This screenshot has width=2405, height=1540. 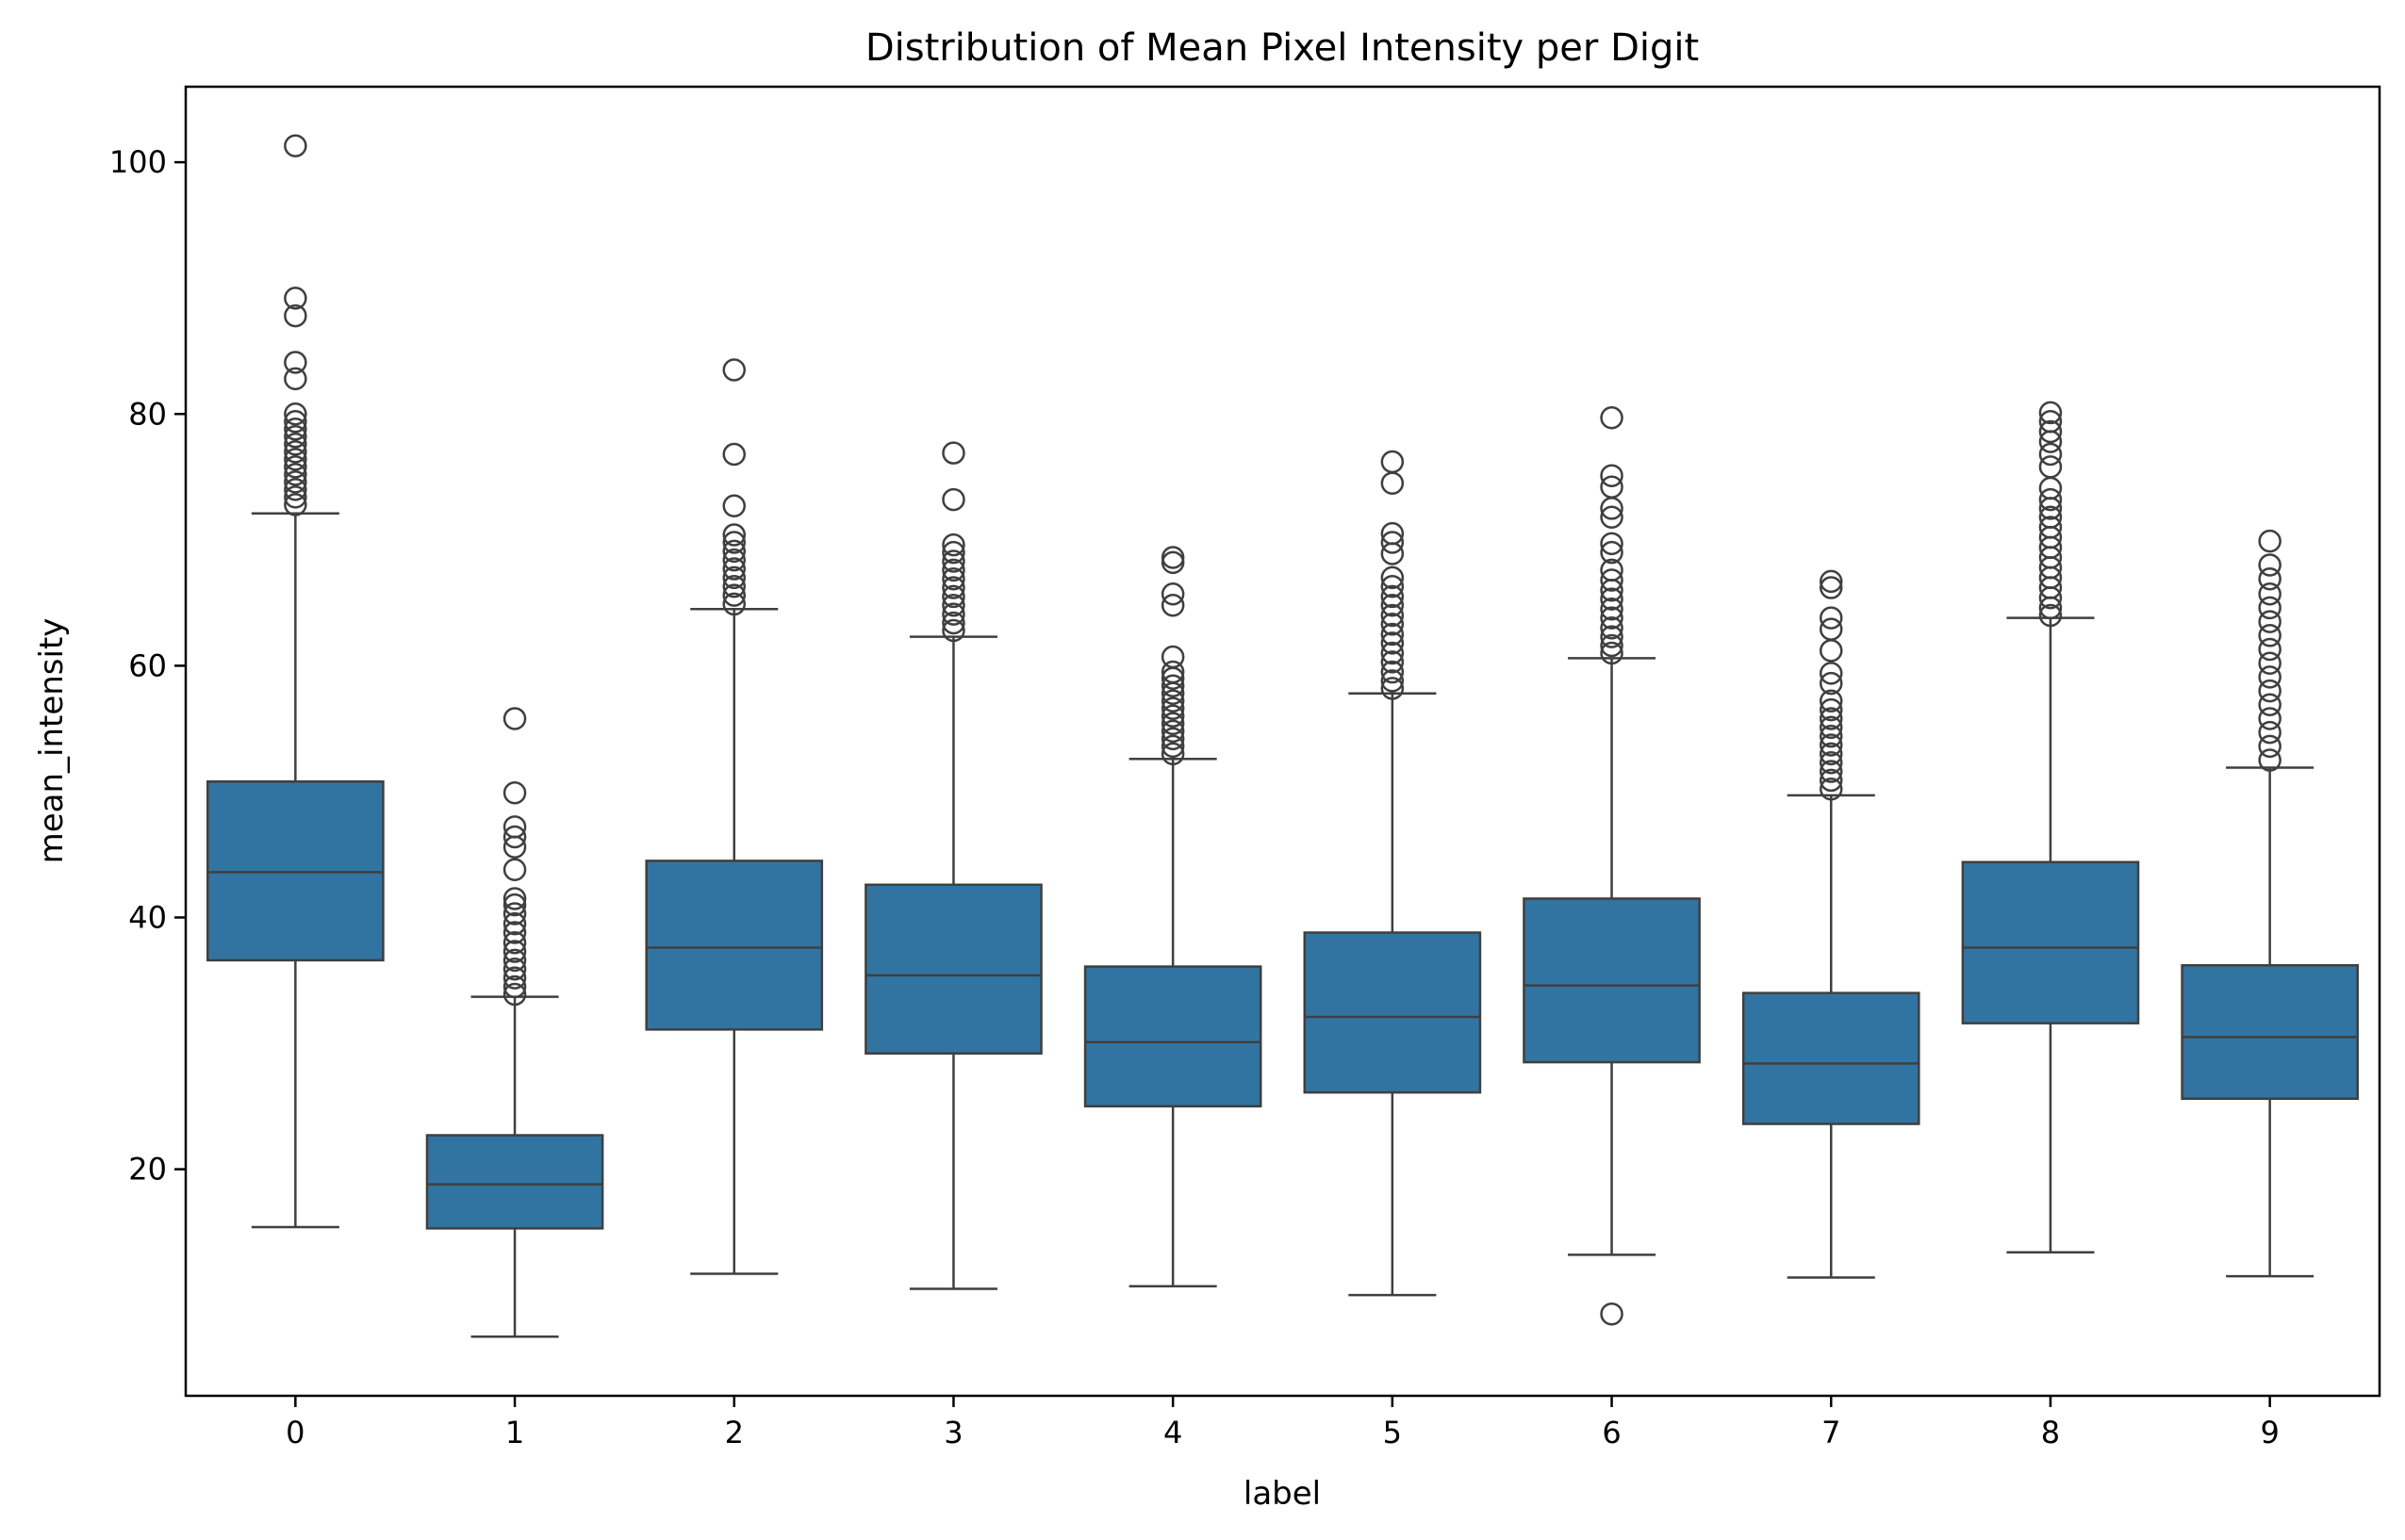 What do you see at coordinates (734, 1432) in the screenshot?
I see `x-tick-label: 2` at bounding box center [734, 1432].